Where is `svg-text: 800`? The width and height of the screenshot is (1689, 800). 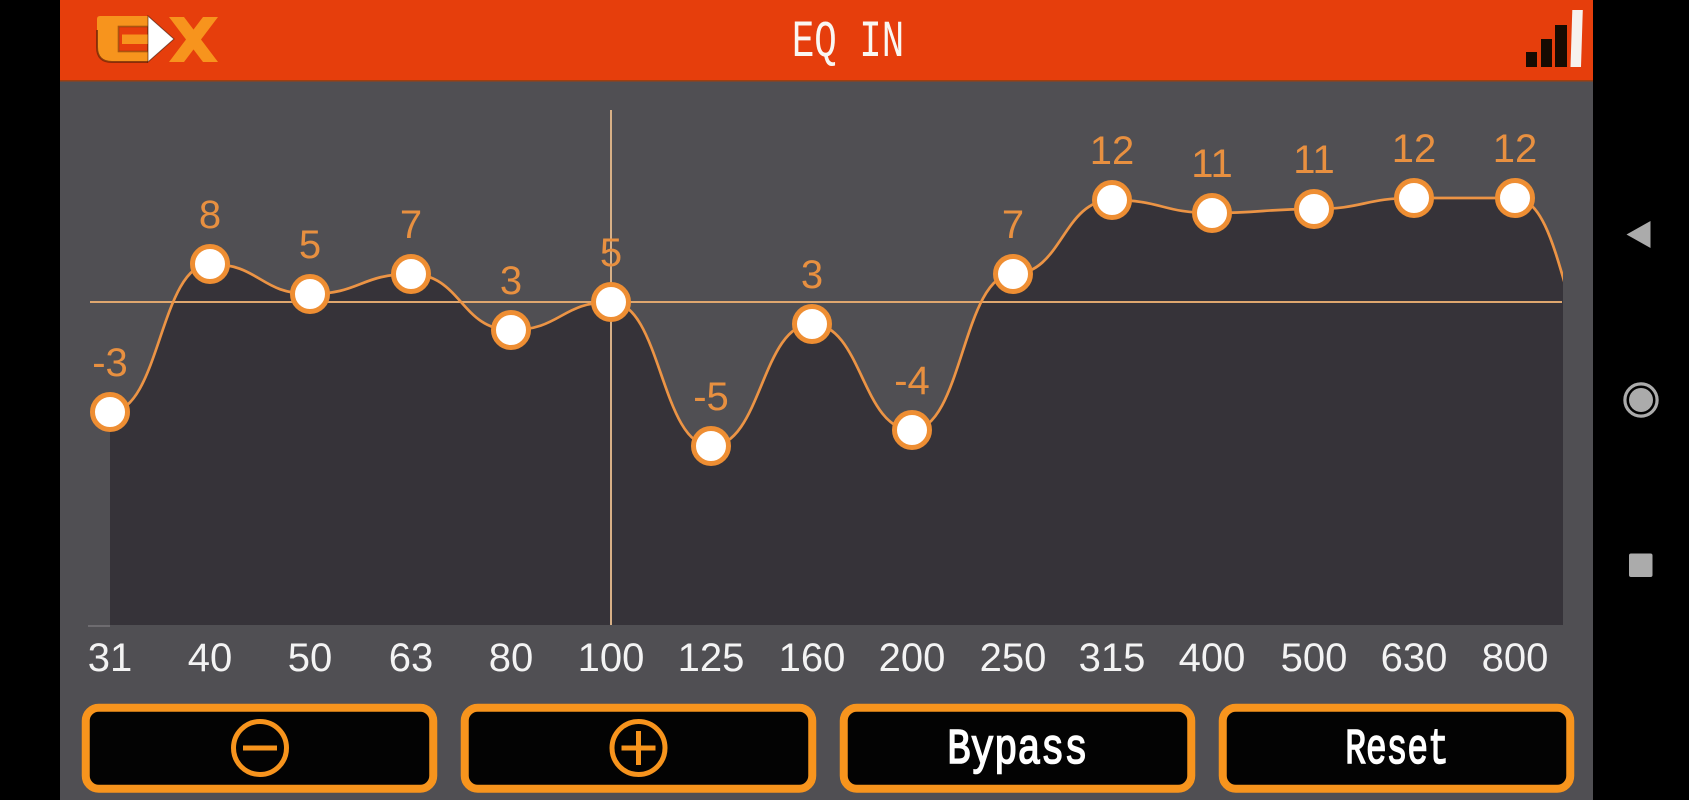 svg-text: 800 is located at coordinates (1515, 658).